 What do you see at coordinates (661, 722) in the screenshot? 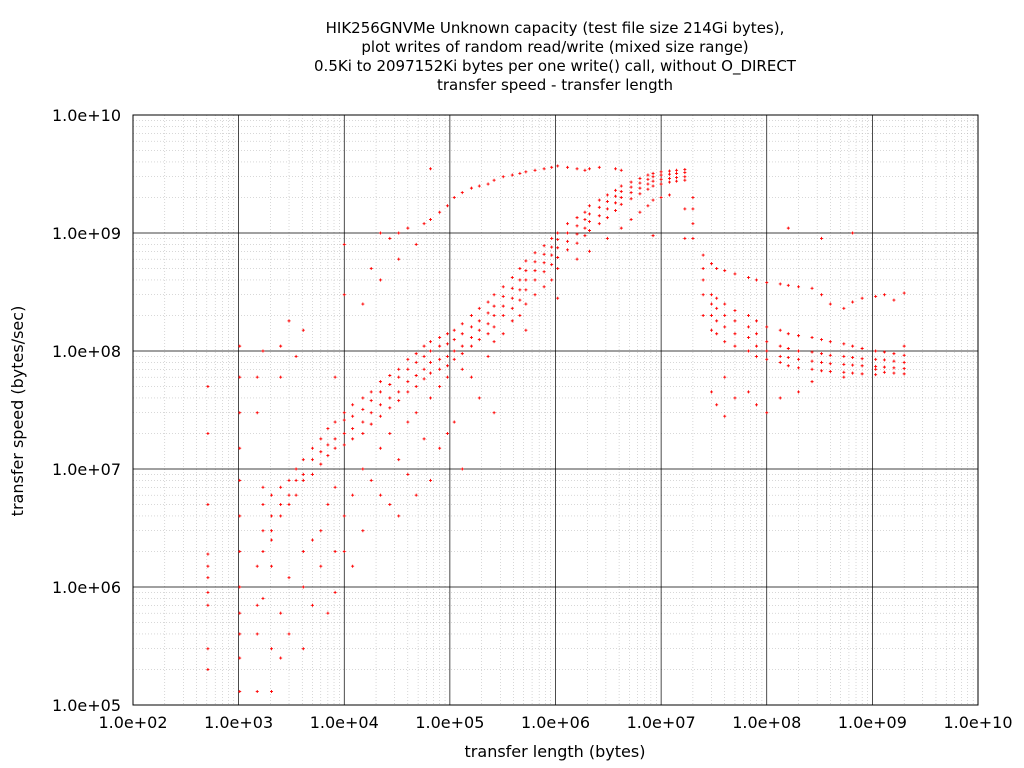
I see `x-tick-label: 1.0e+07` at bounding box center [661, 722].